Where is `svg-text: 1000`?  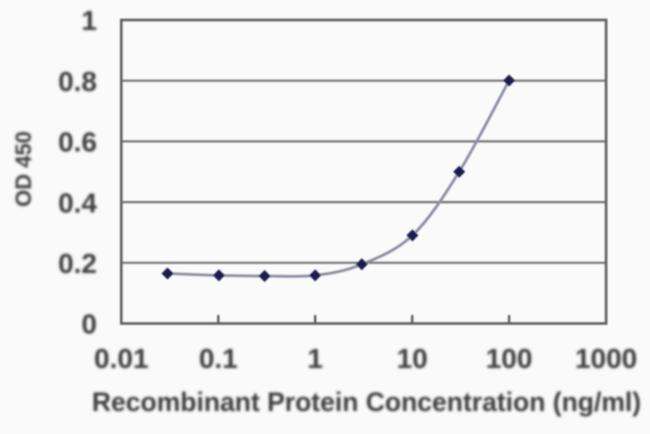 svg-text: 1000 is located at coordinates (606, 358).